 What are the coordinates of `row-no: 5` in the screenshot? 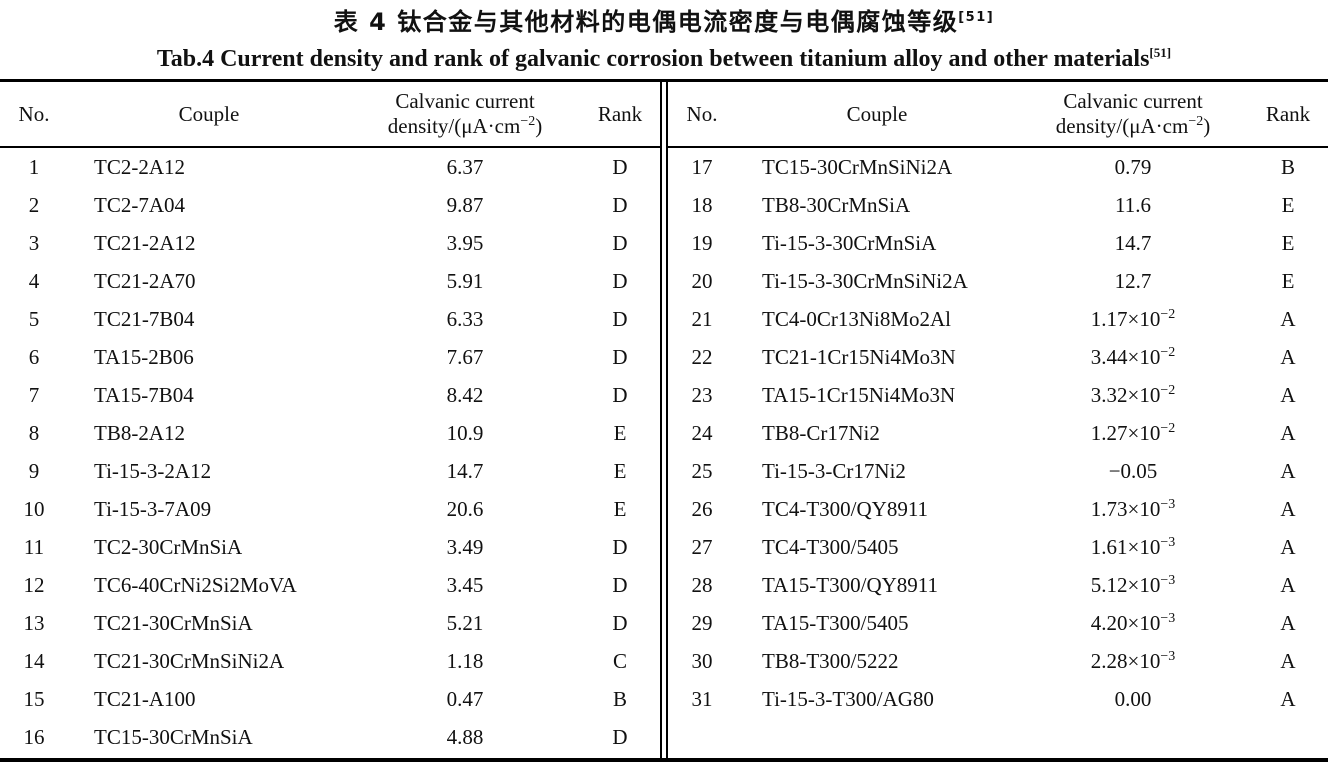 It's located at (34, 318).